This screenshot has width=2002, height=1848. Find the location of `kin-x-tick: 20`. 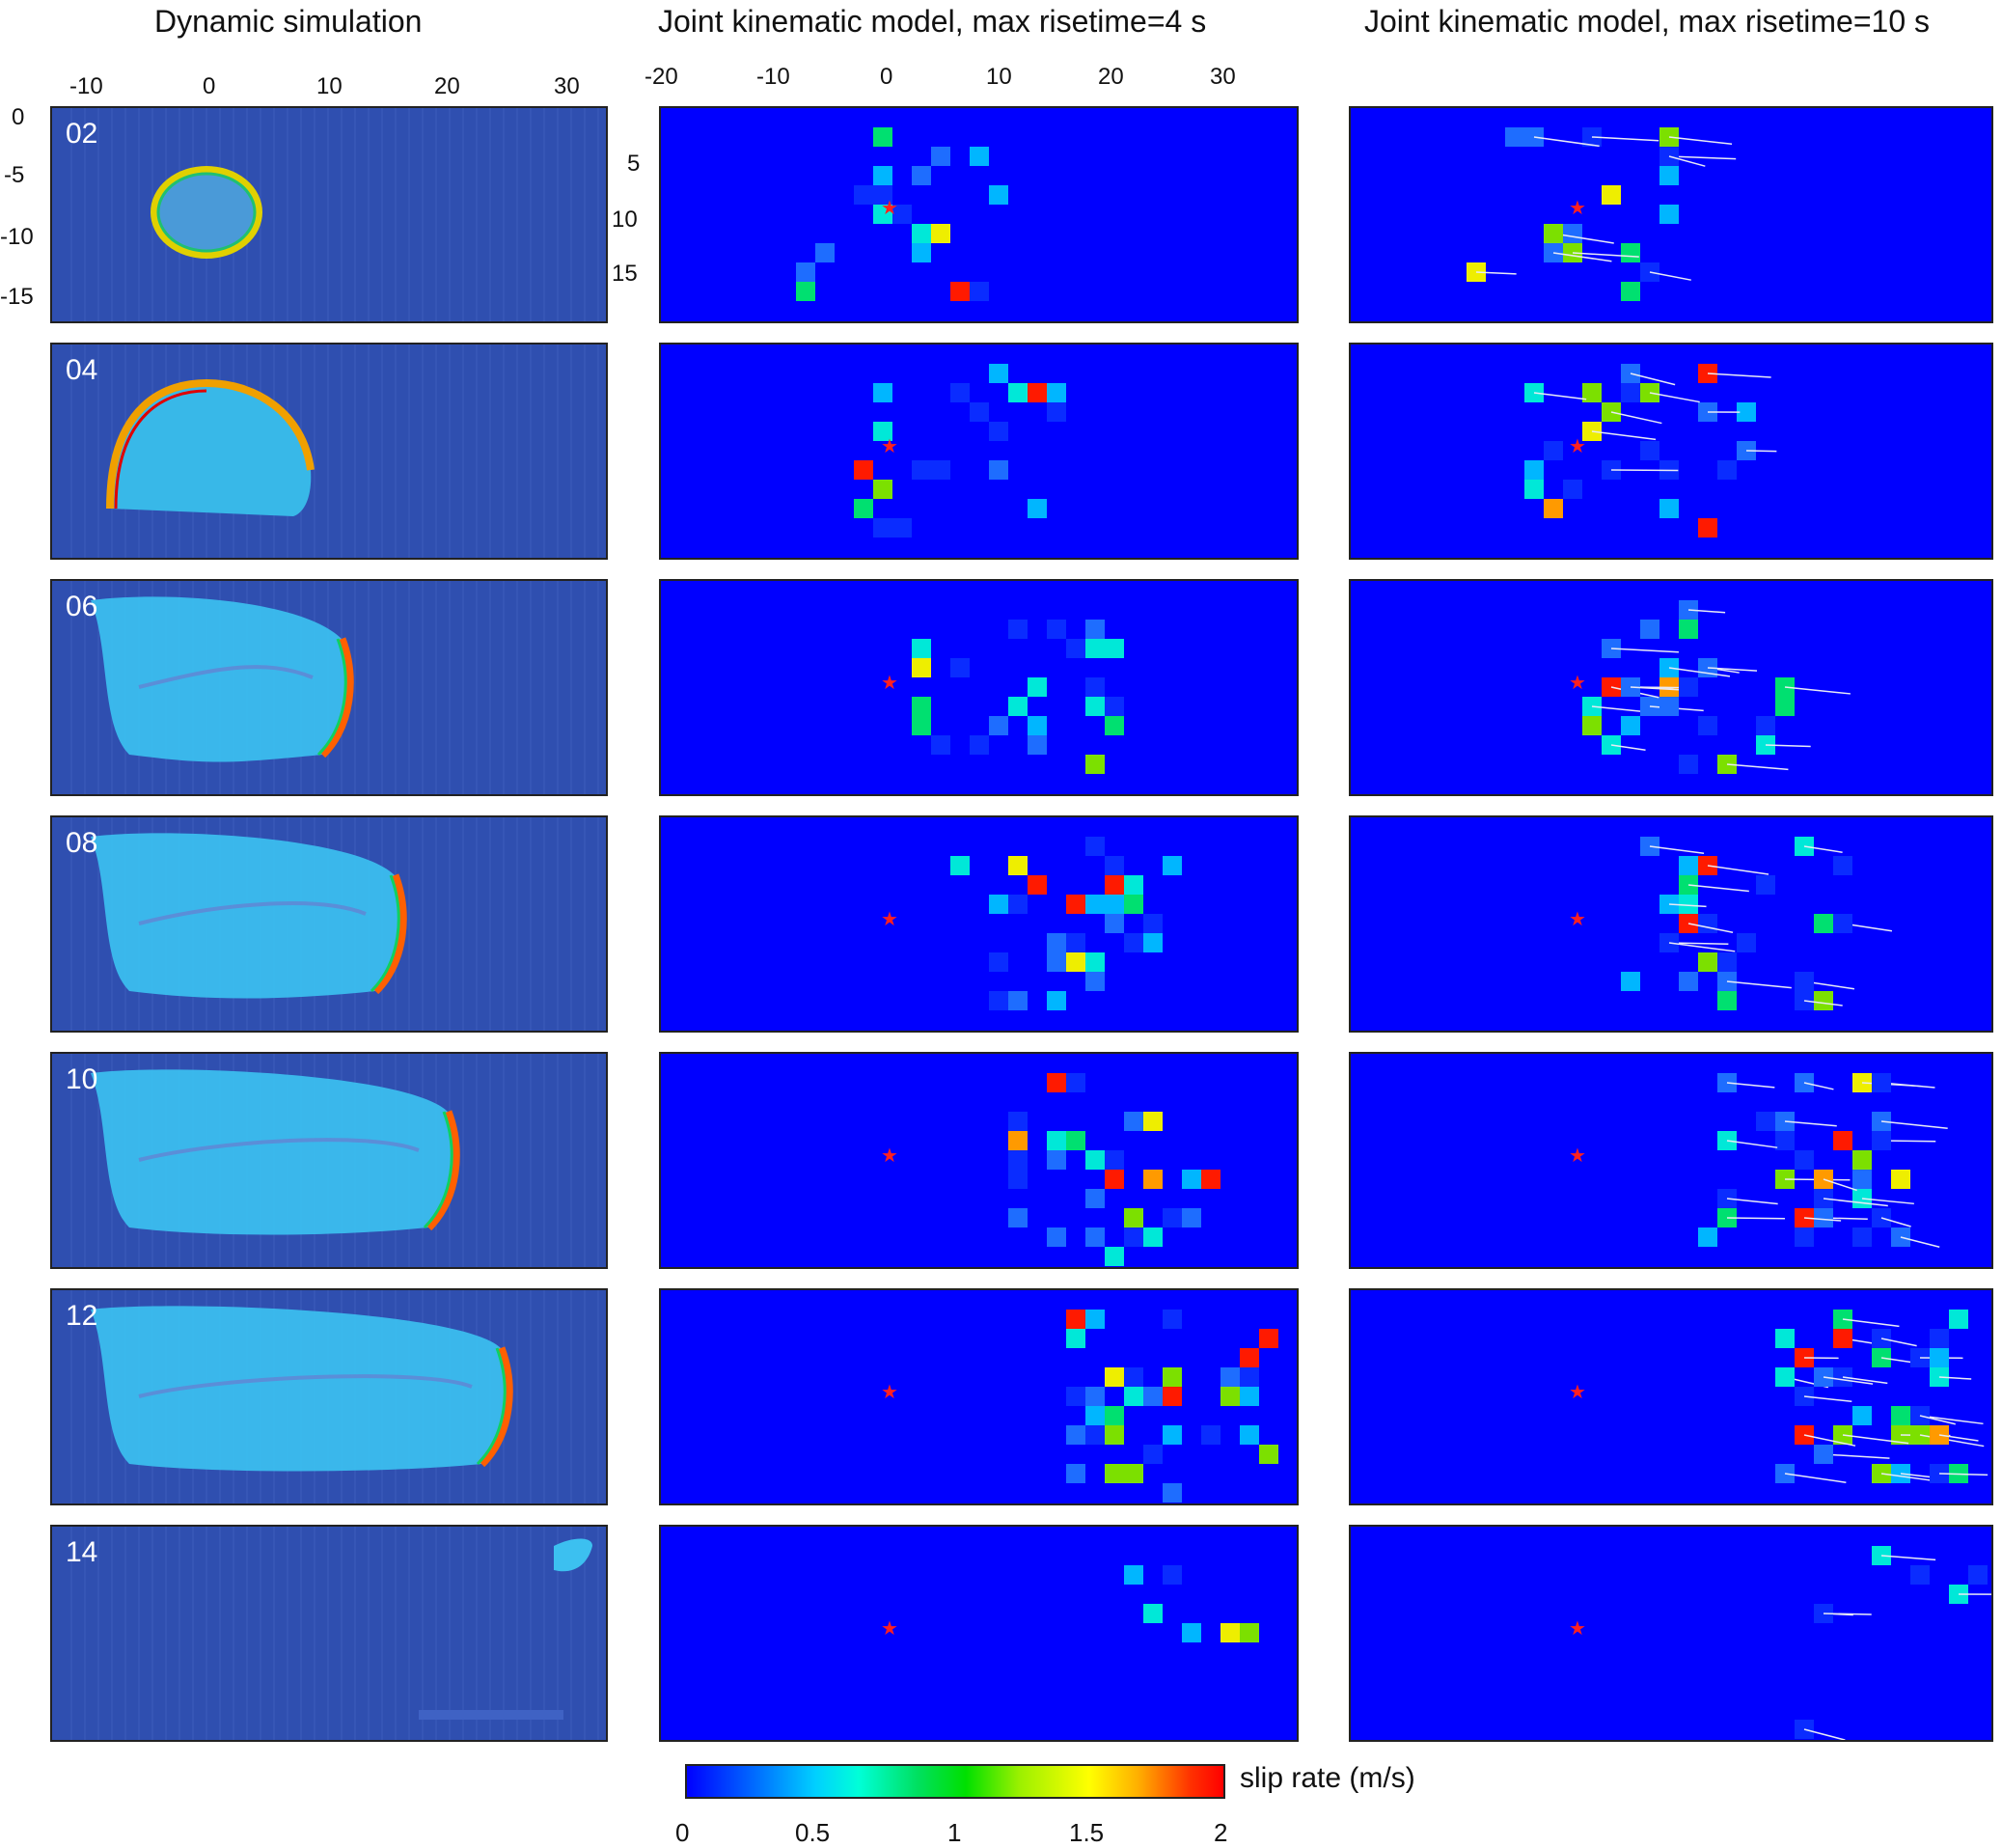

kin-x-tick: 20 is located at coordinates (1111, 77).